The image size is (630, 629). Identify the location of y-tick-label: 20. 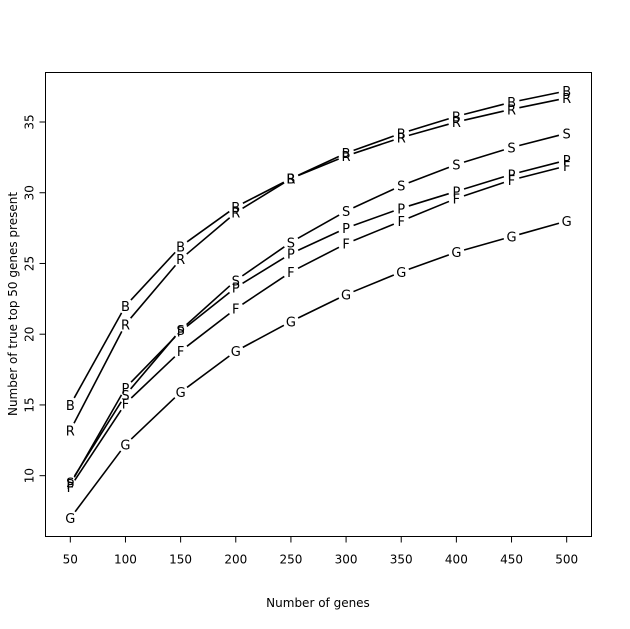
(30, 334).